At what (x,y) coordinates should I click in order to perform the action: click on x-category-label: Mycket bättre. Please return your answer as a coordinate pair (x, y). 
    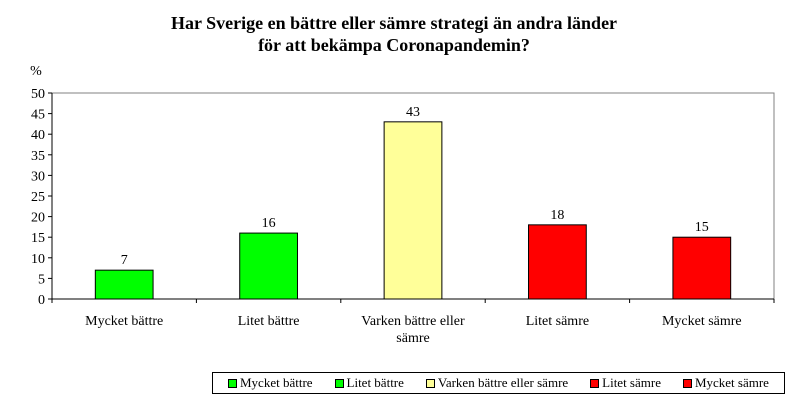
    Looking at the image, I should click on (124, 321).